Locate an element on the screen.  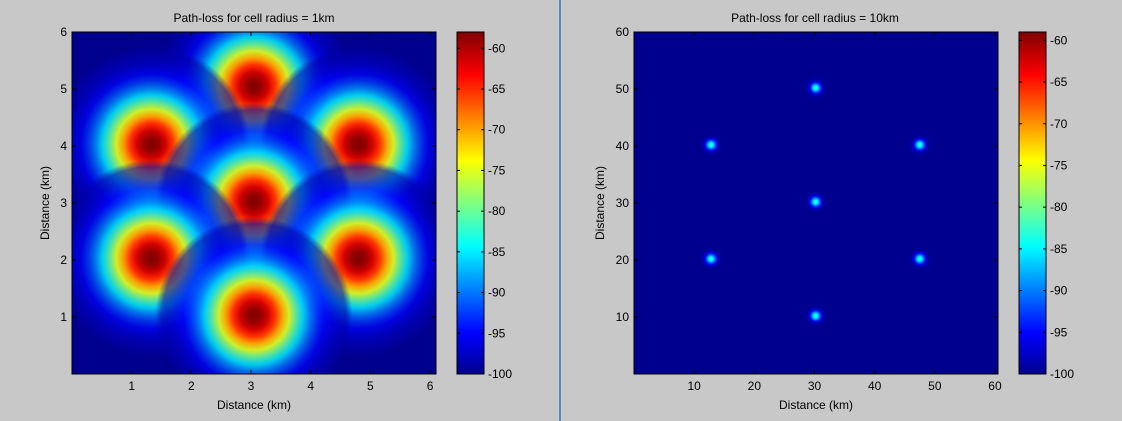
y-tick-label: 6 is located at coordinates (63, 32).